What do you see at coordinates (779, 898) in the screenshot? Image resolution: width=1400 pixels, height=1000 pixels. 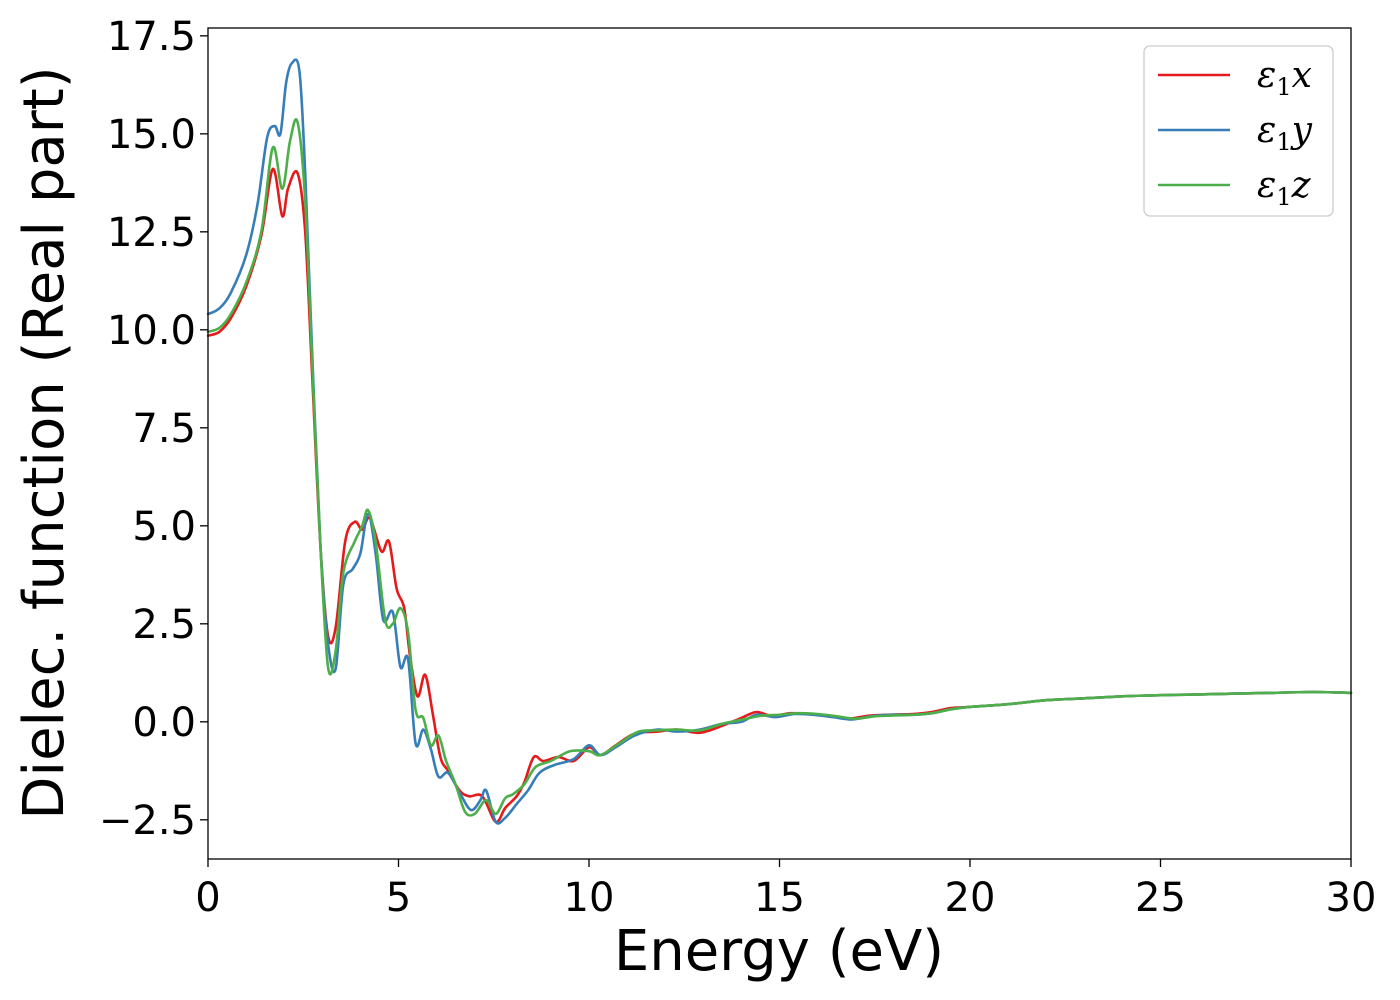 I see `x-tick-label: 15` at bounding box center [779, 898].